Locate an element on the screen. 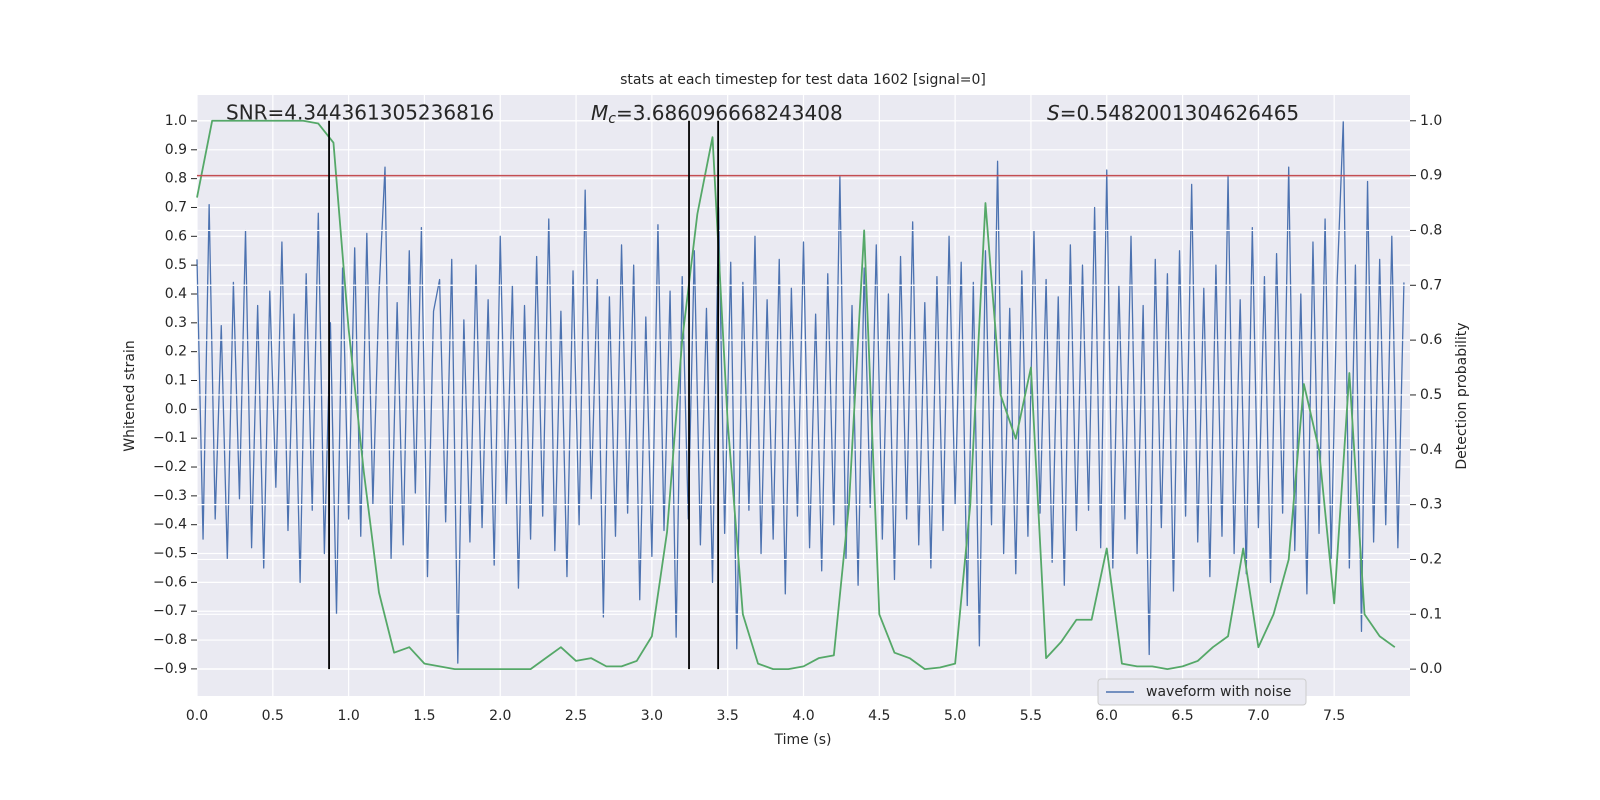 Image resolution: width=1600 pixels, height=800 pixels. y2-tick-label: 0.7 is located at coordinates (1431, 285).